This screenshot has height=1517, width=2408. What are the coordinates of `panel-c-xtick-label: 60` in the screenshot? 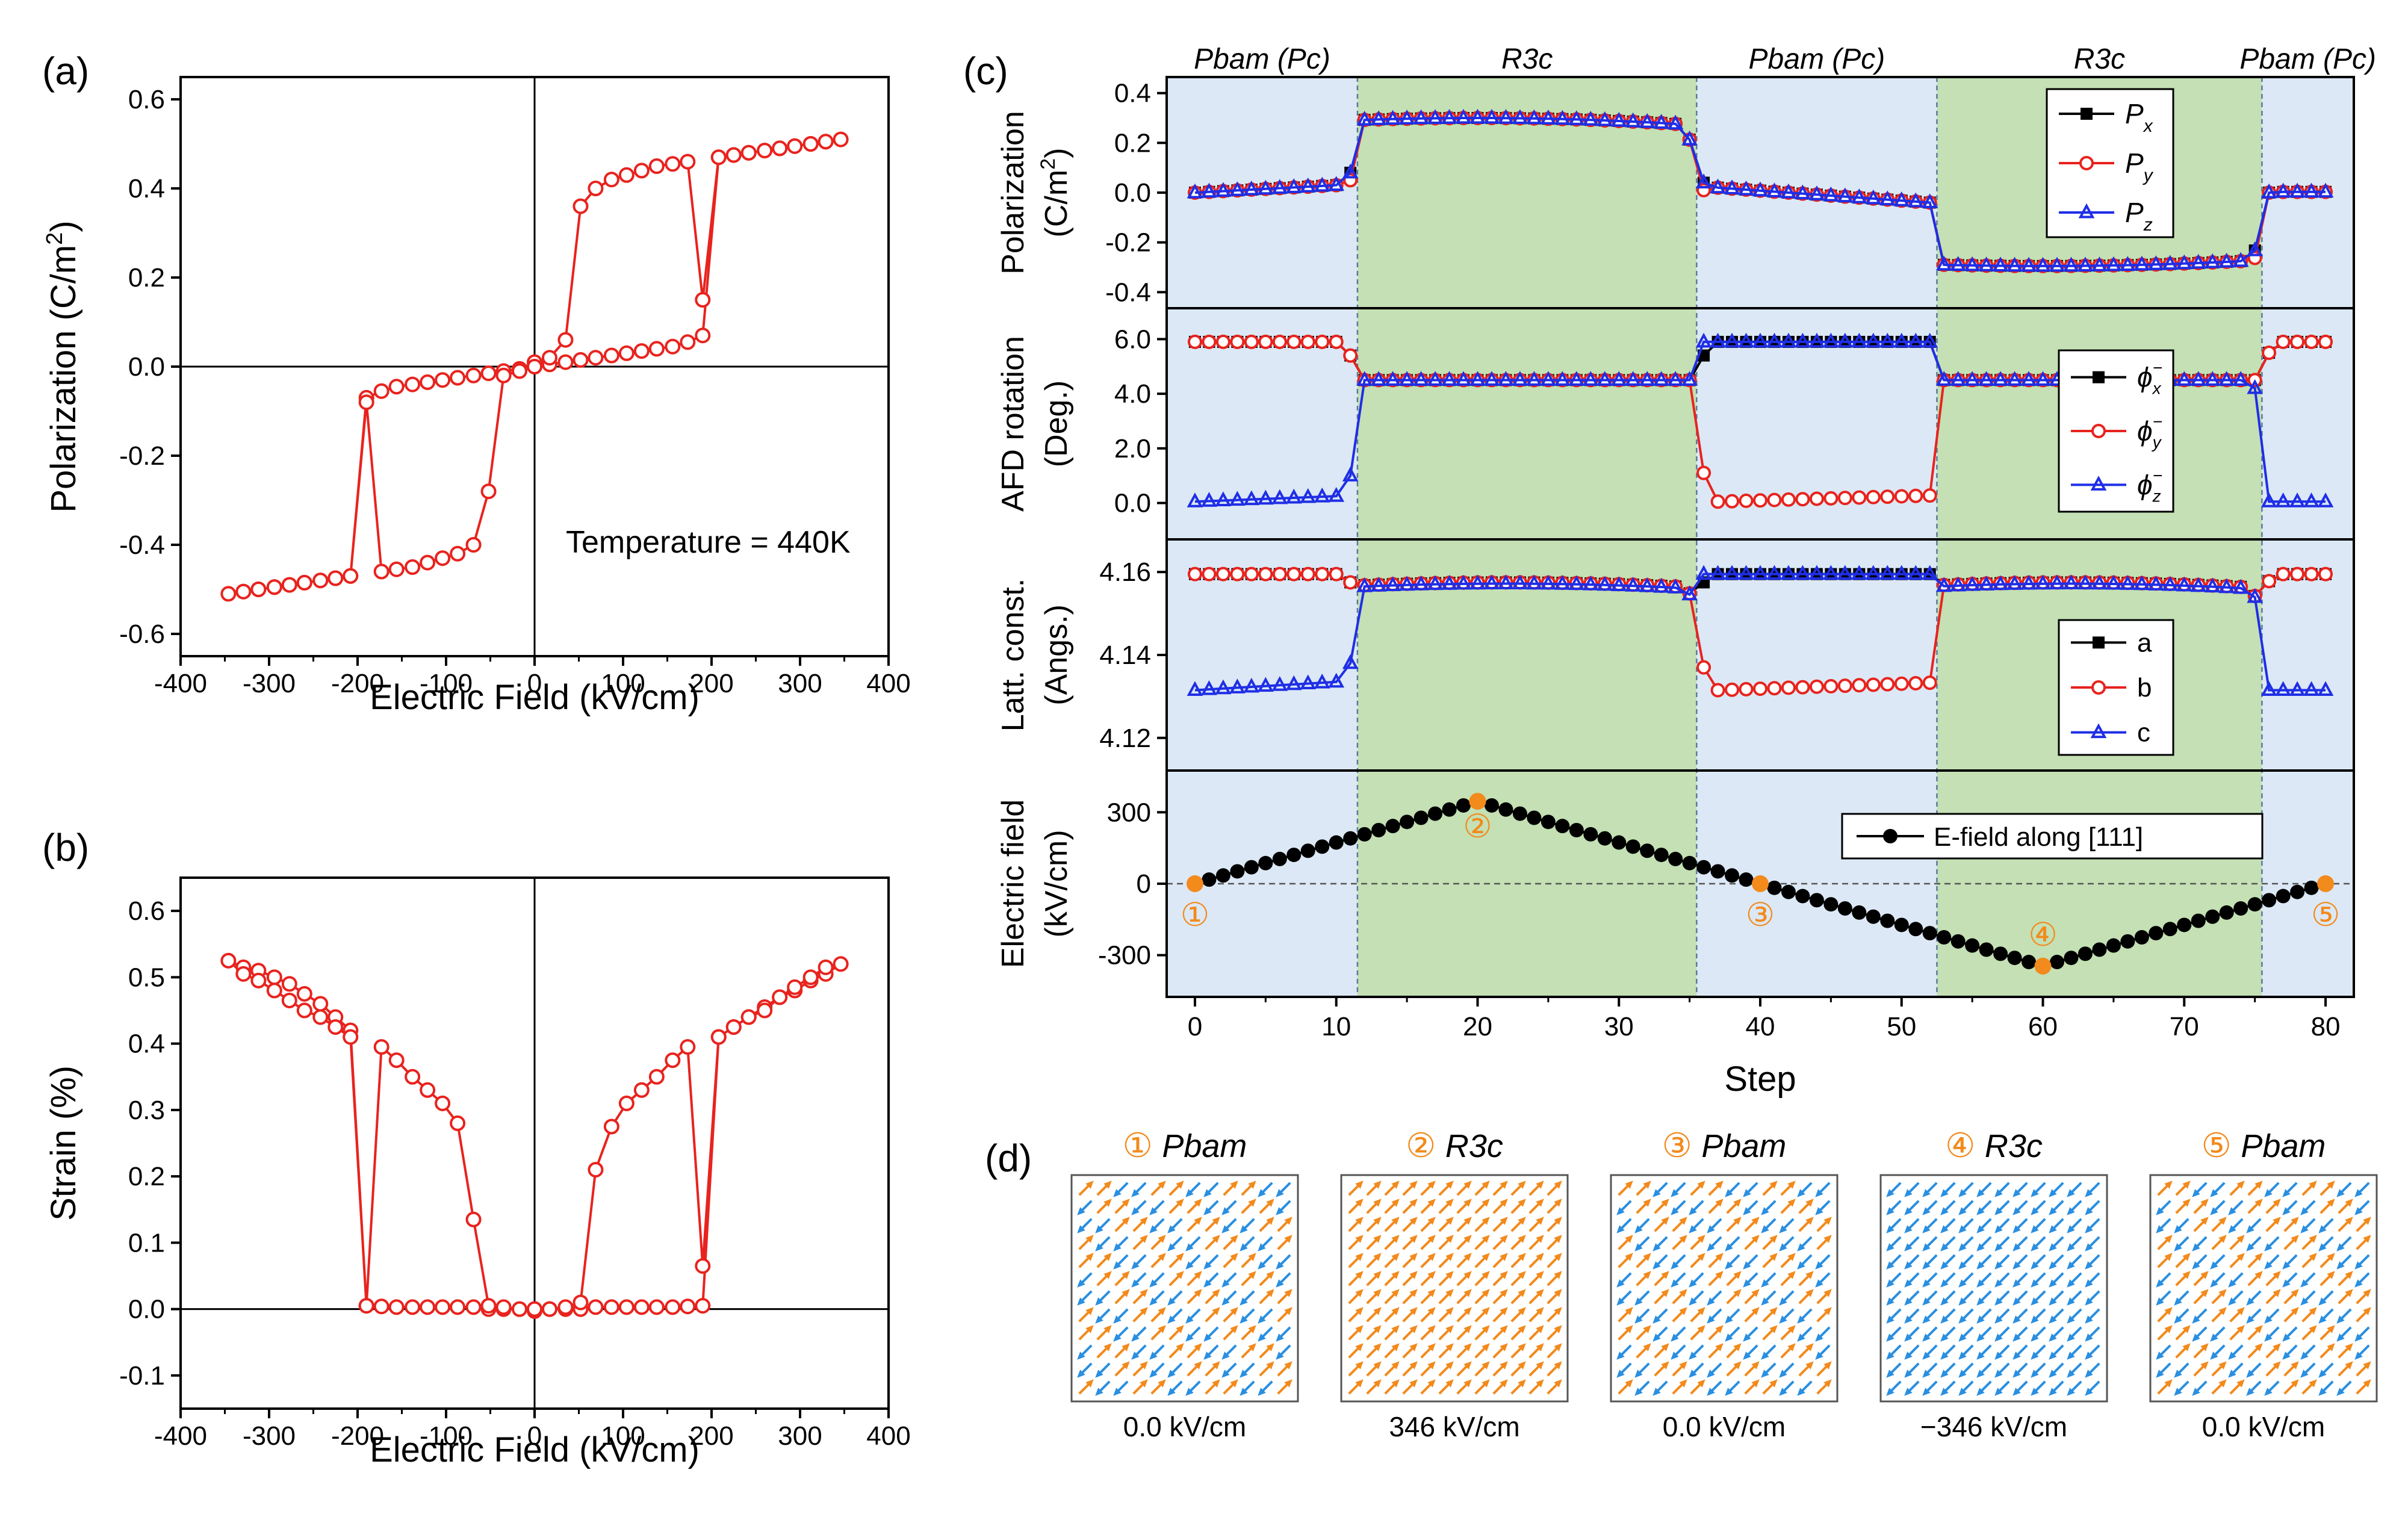 It's located at (2043, 1026).